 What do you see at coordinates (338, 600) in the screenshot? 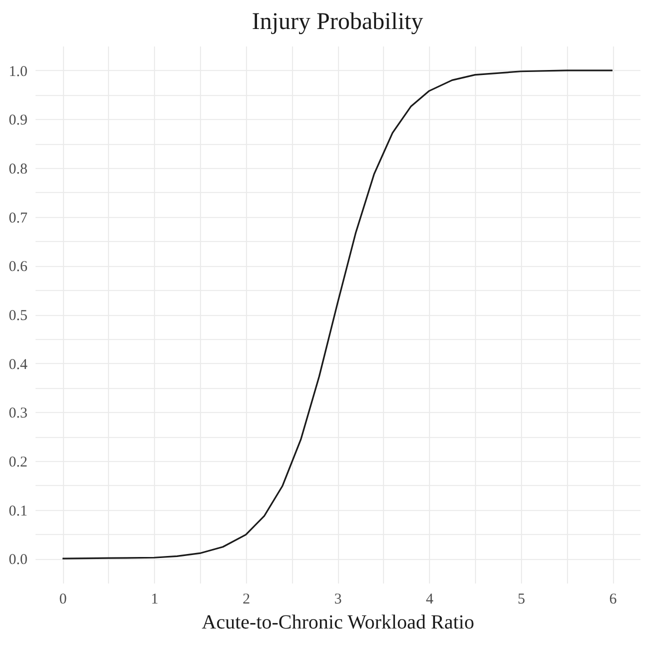
I see `x-tick-label: 3` at bounding box center [338, 600].